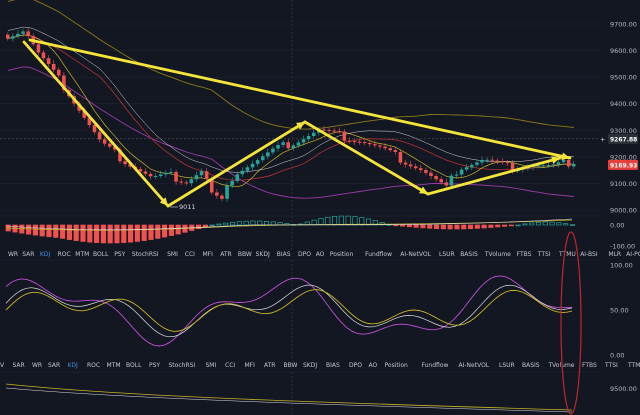 The image size is (640, 415). I want to click on macd-line, so click(289, 224).